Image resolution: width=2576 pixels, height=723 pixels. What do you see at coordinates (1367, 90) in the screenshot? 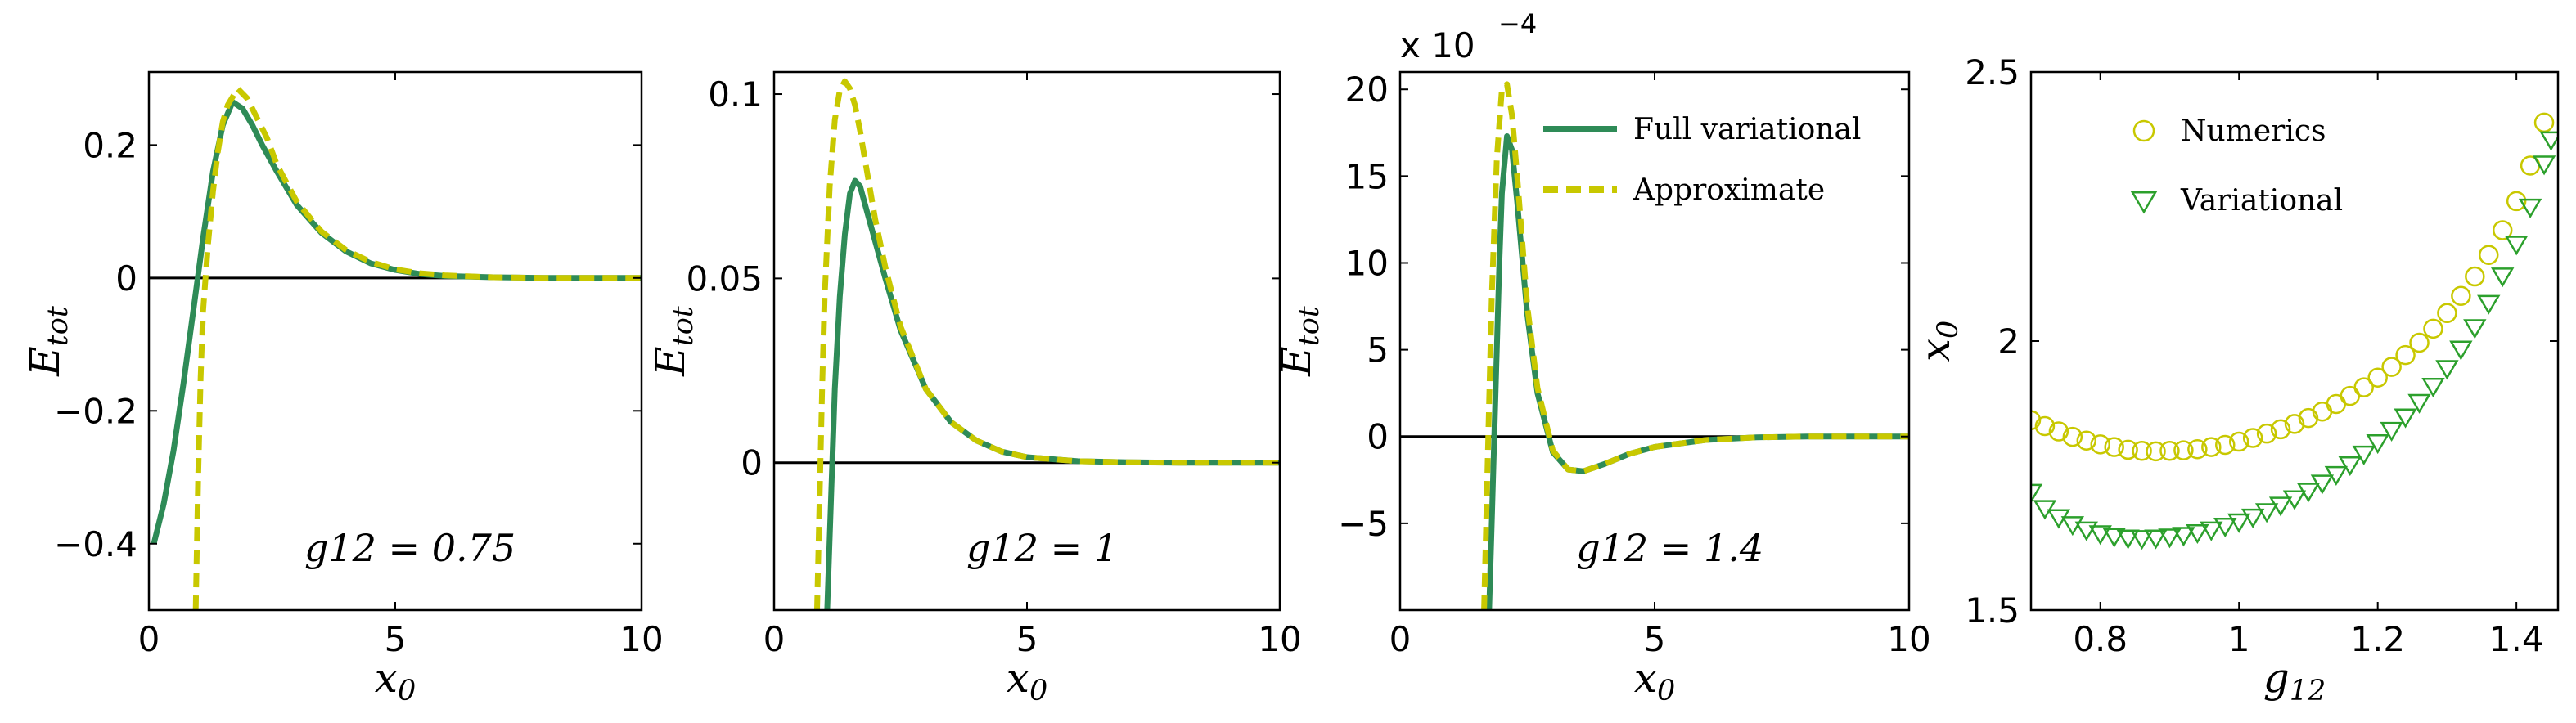
I see `y-tick-label: 20` at bounding box center [1367, 90].